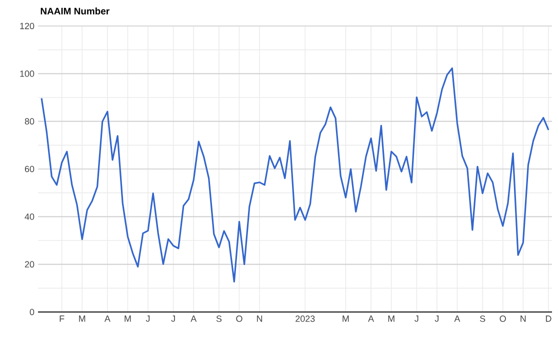  What do you see at coordinates (75, 11) in the screenshot?
I see `chart-title: NAAIM Number` at bounding box center [75, 11].